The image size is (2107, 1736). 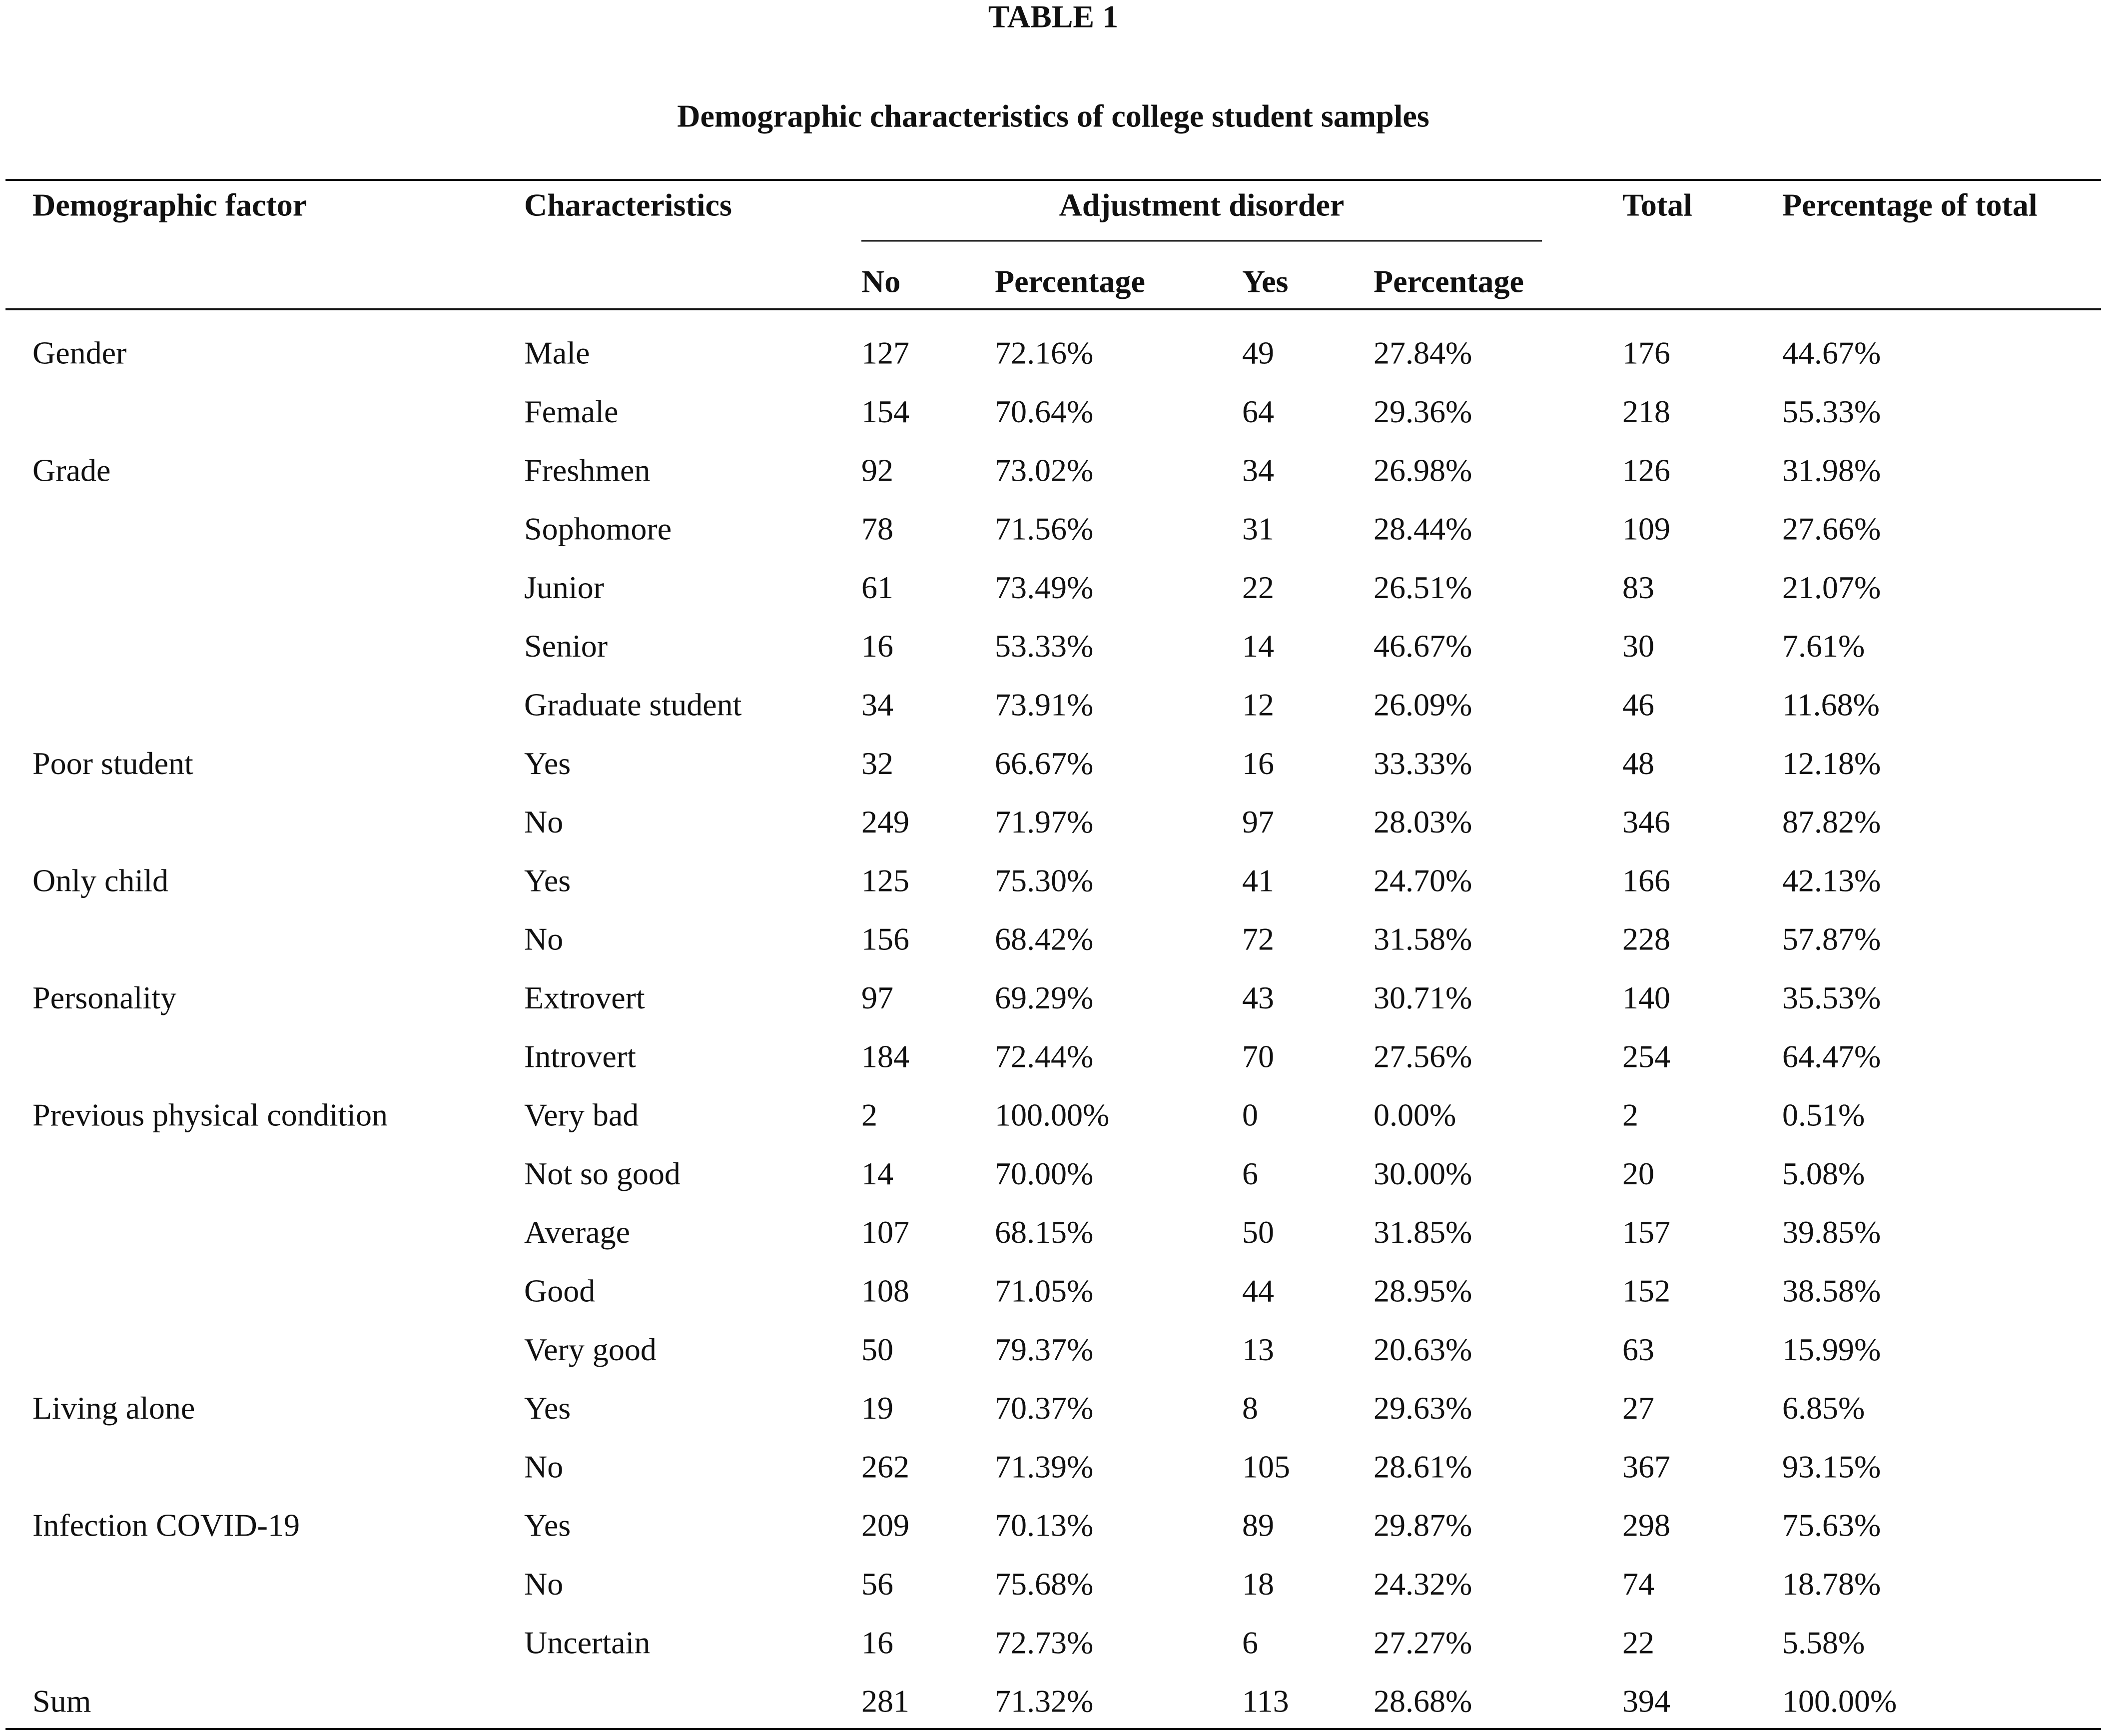 What do you see at coordinates (1044, 1525) in the screenshot?
I see `table-cell: 70.13%` at bounding box center [1044, 1525].